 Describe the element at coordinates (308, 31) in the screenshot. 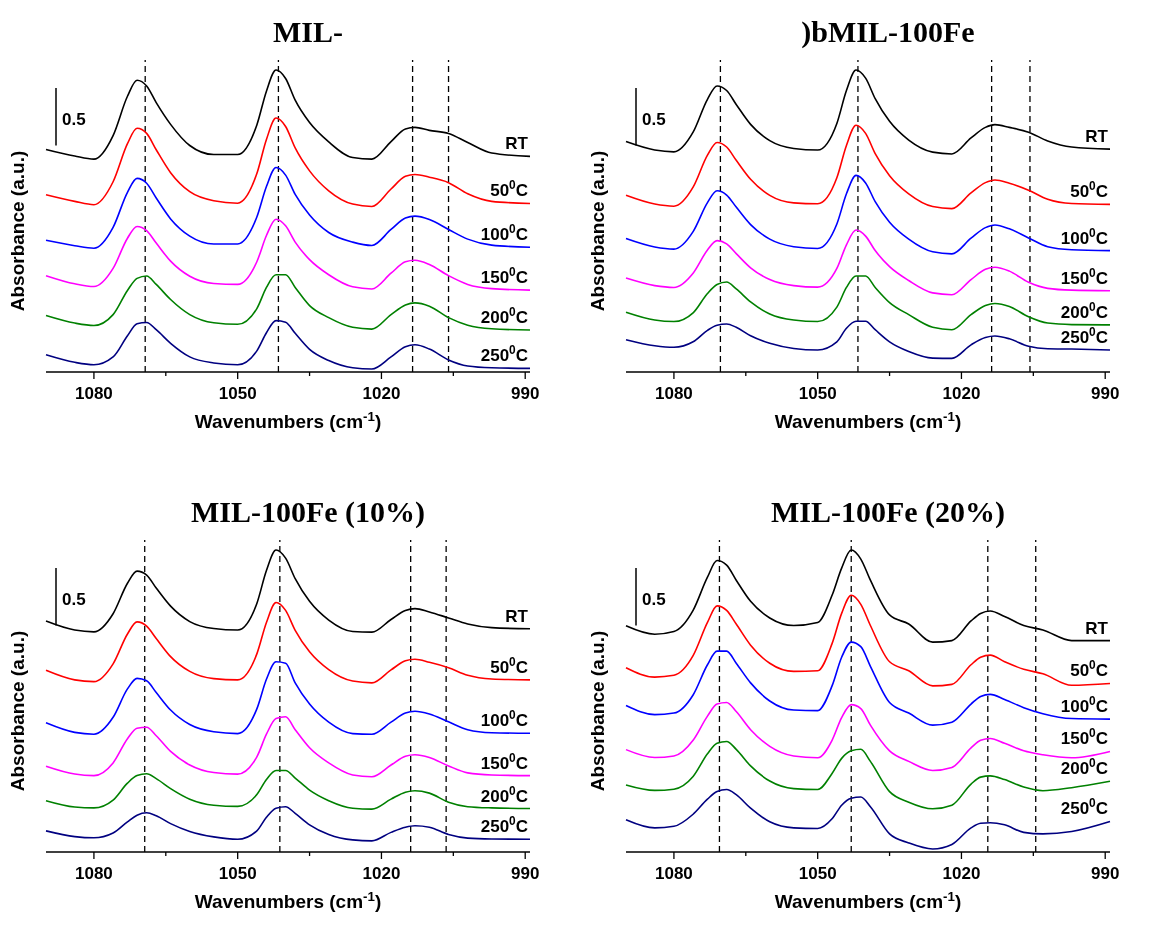

I see `chart-title: MIL-` at that location.